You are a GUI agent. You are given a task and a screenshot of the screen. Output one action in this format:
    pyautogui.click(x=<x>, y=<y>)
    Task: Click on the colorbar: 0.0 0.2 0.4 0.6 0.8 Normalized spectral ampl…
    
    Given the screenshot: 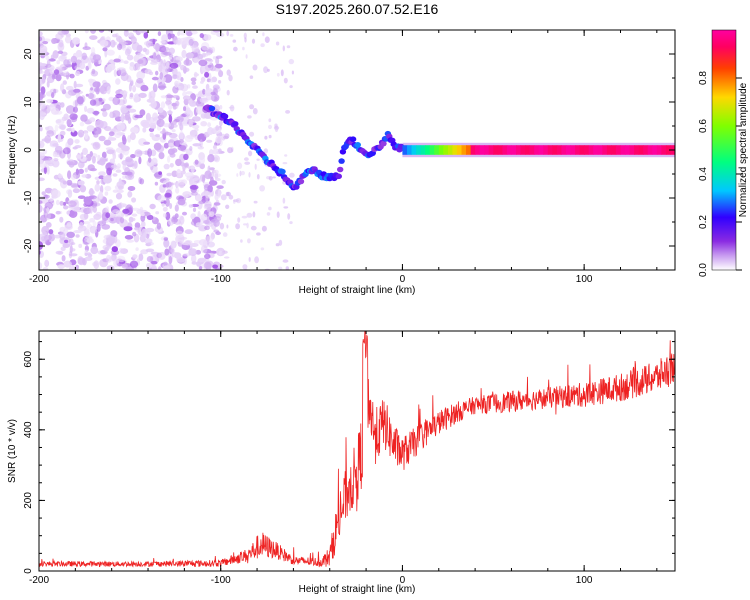 What is the action you would take?
    pyautogui.click(x=723, y=153)
    